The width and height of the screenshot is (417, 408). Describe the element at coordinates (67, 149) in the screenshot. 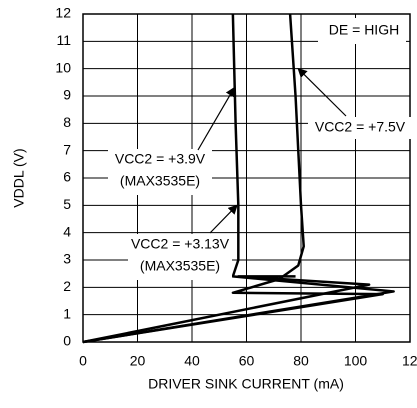

I see `y-tick-label: 7` at that location.